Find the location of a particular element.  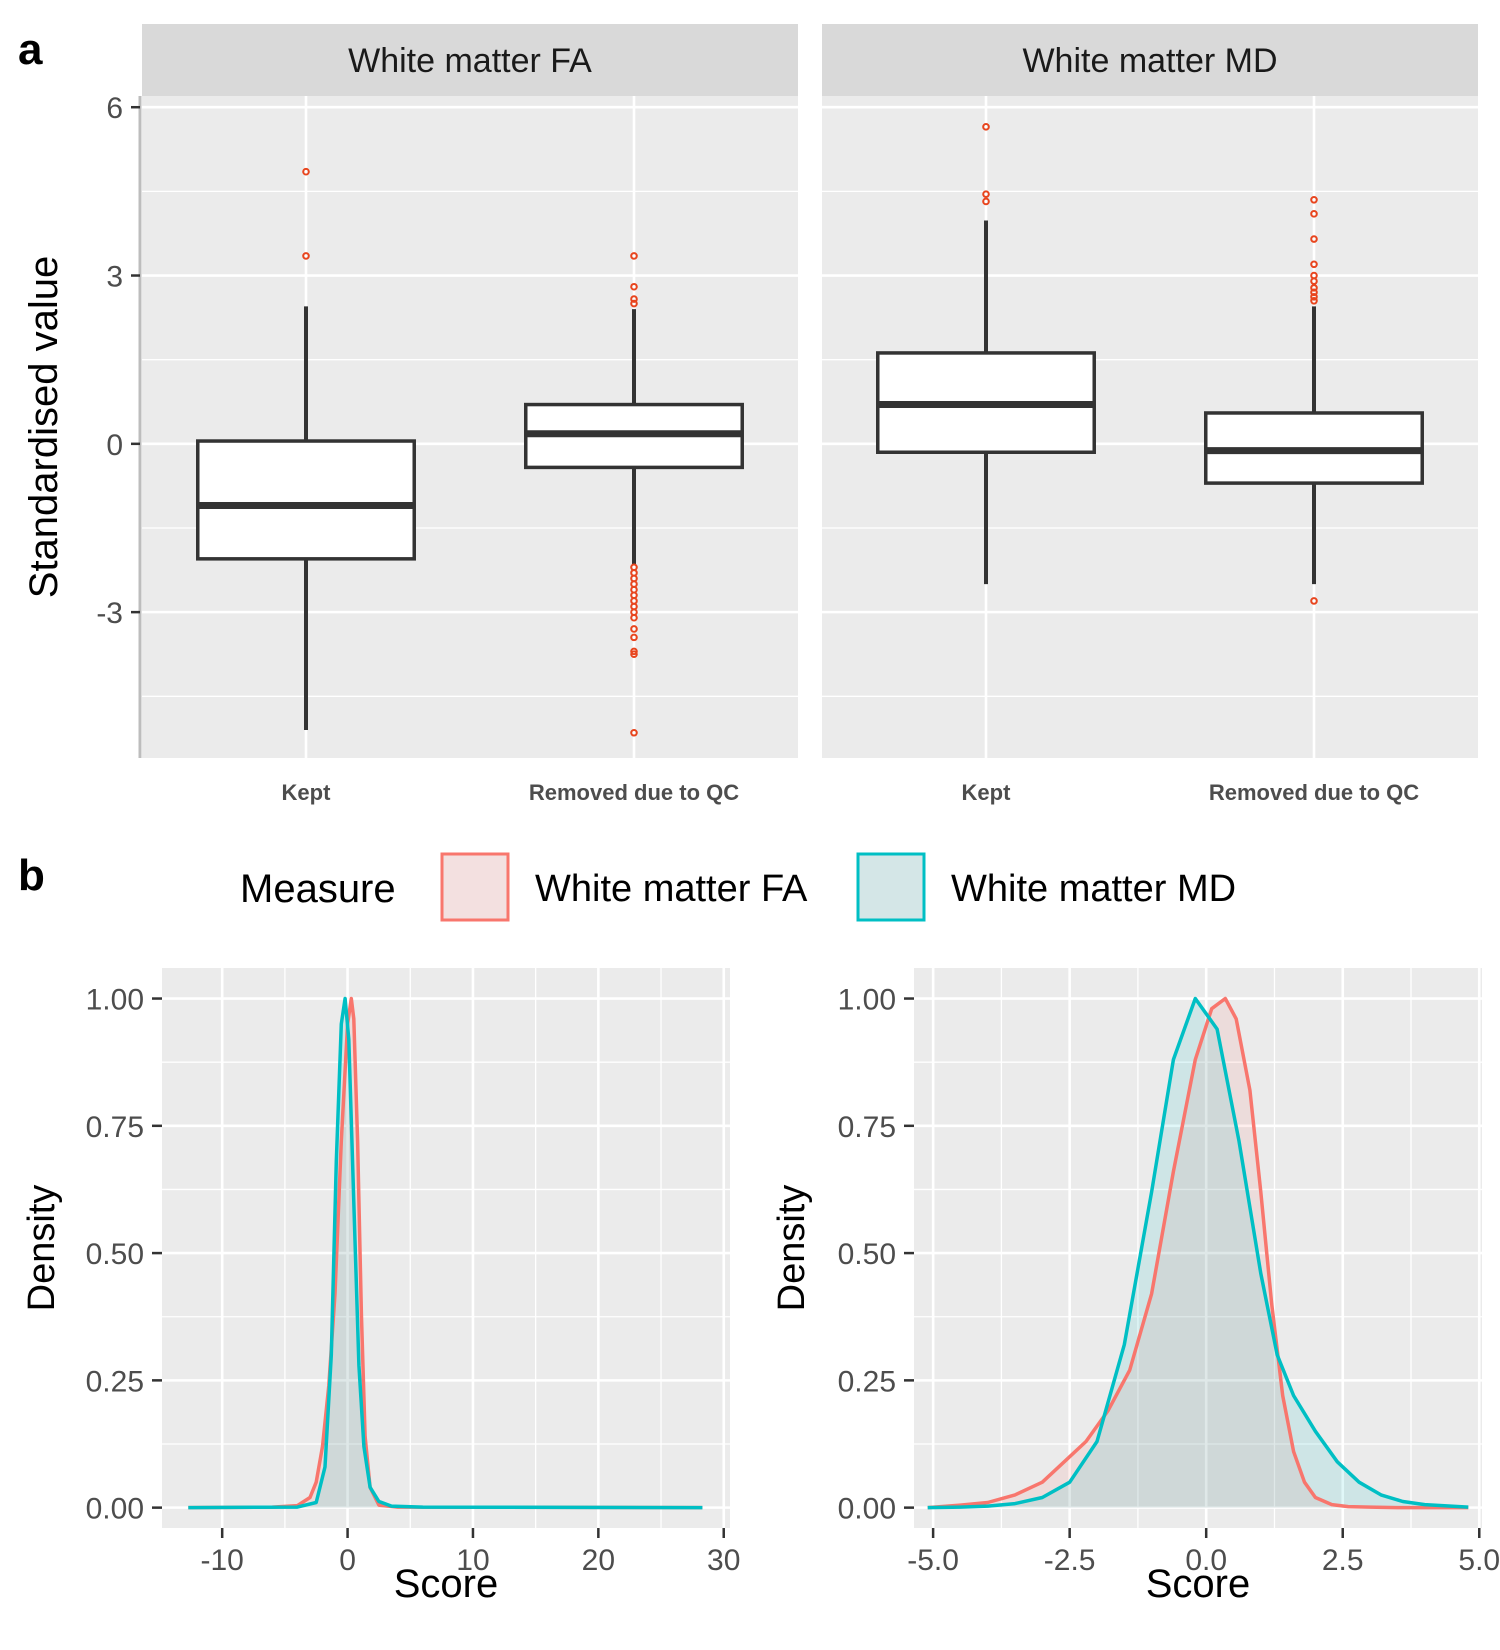

density-area-md is located at coordinates (1198, 1253).